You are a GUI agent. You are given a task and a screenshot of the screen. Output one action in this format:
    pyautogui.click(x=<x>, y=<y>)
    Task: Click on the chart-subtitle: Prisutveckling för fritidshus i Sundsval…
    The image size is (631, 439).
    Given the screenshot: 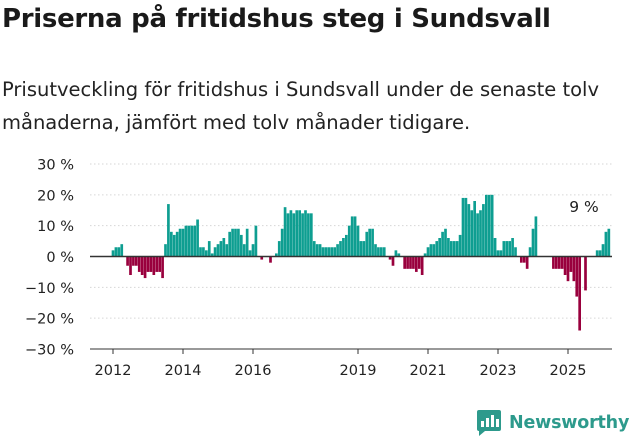 What is the action you would take?
    pyautogui.click(x=300, y=106)
    